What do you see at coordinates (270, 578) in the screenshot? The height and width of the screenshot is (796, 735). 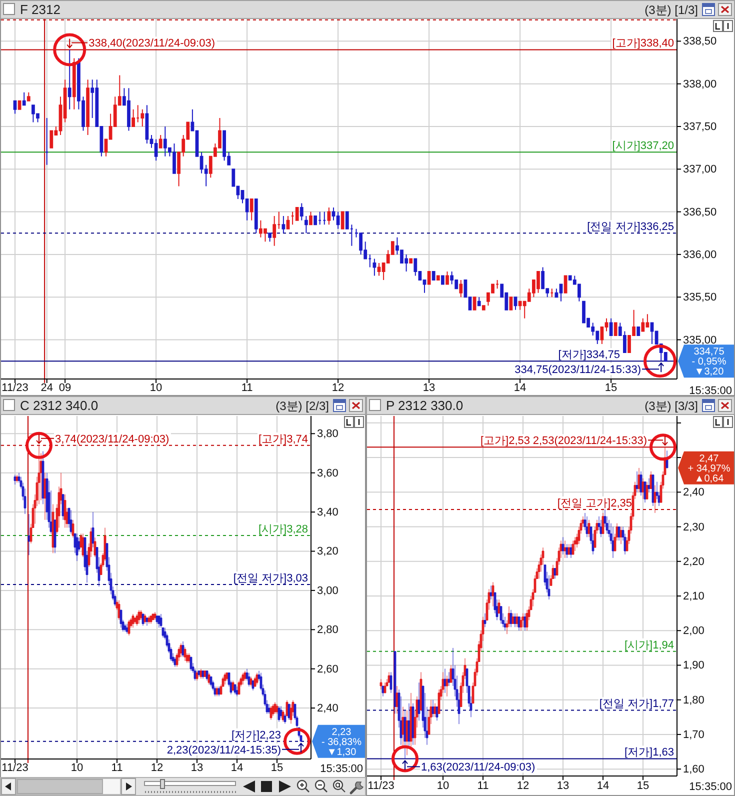 I see `ref-line-label: [전일 저가]3,03` at bounding box center [270, 578].